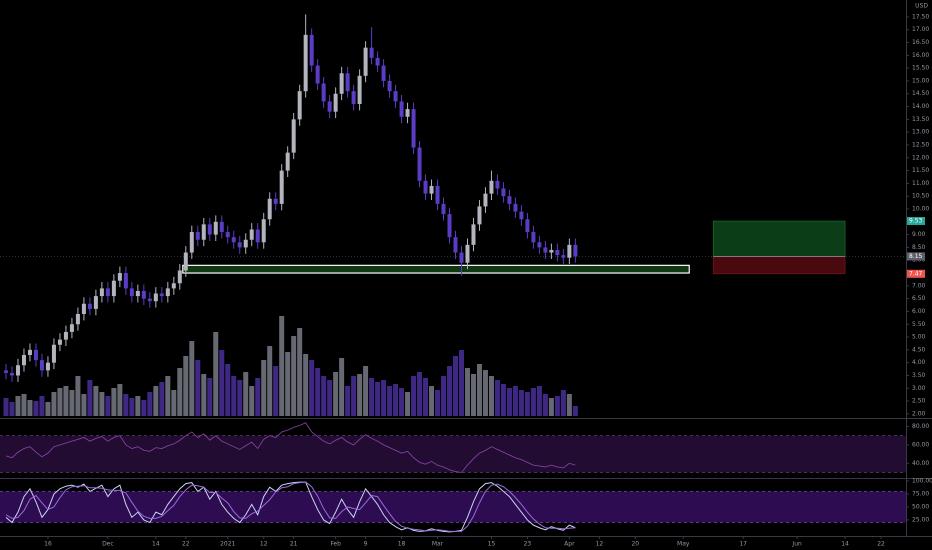 Image resolution: width=932 pixels, height=550 pixels. What do you see at coordinates (453, 454) in the screenshot?
I see `rsi-band` at bounding box center [453, 454].